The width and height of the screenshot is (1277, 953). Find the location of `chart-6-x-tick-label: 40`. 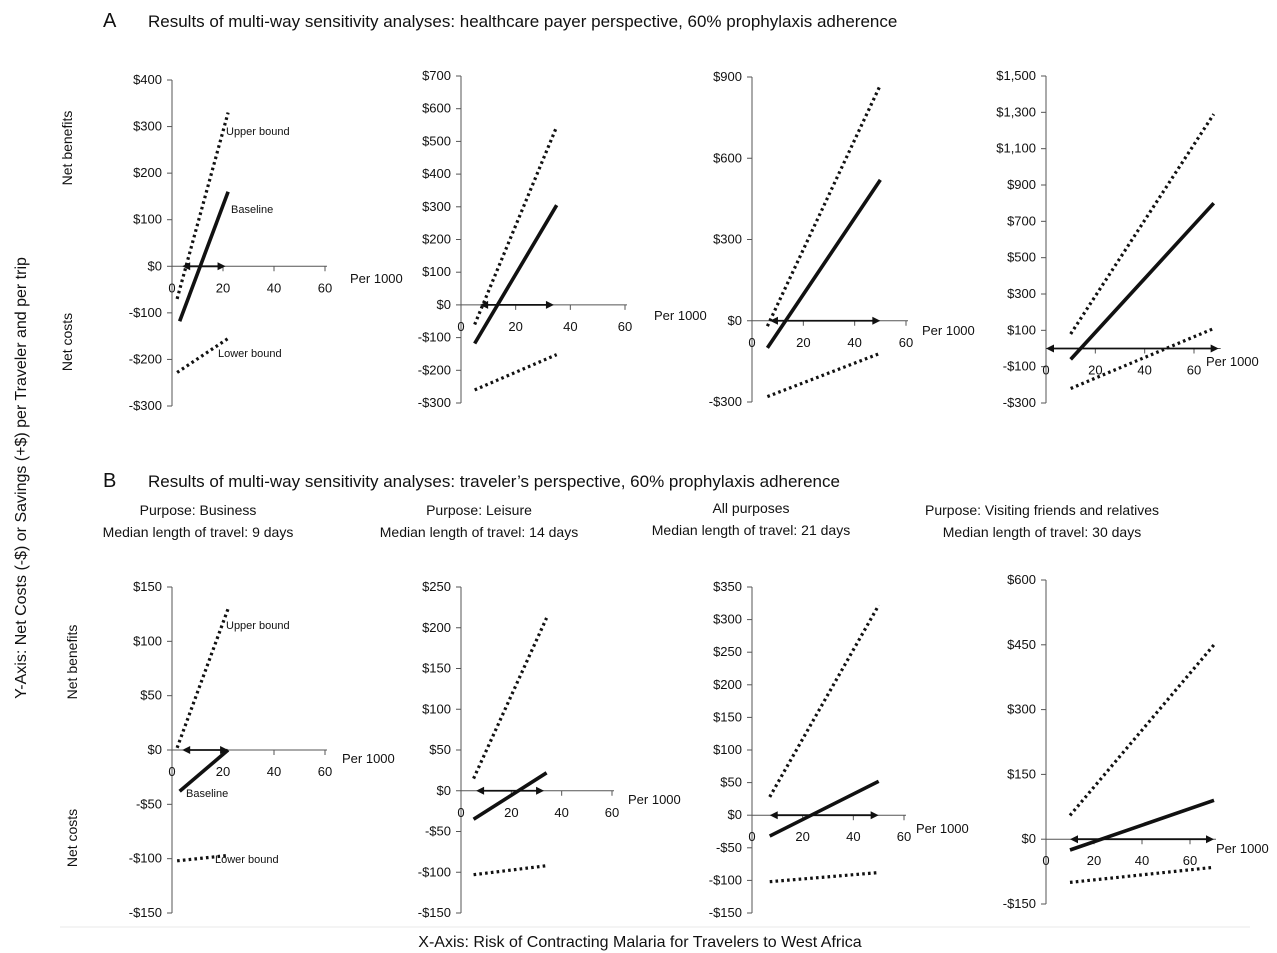

chart-6-x-tick-label: 40 is located at coordinates (561, 812).